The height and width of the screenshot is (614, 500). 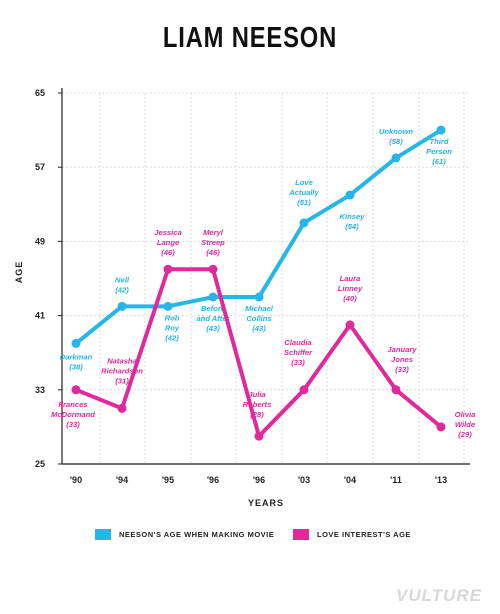 What do you see at coordinates (465, 434) in the screenshot?
I see `data-label-line: (29)` at bounding box center [465, 434].